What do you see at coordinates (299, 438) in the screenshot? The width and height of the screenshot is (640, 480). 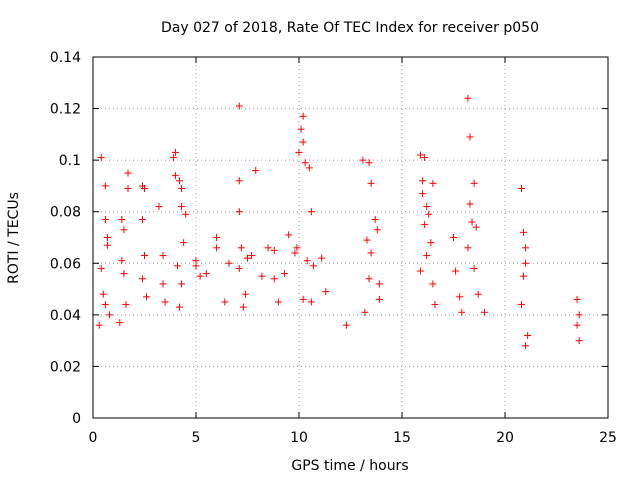 I see `x-tick-label: 10` at bounding box center [299, 438].